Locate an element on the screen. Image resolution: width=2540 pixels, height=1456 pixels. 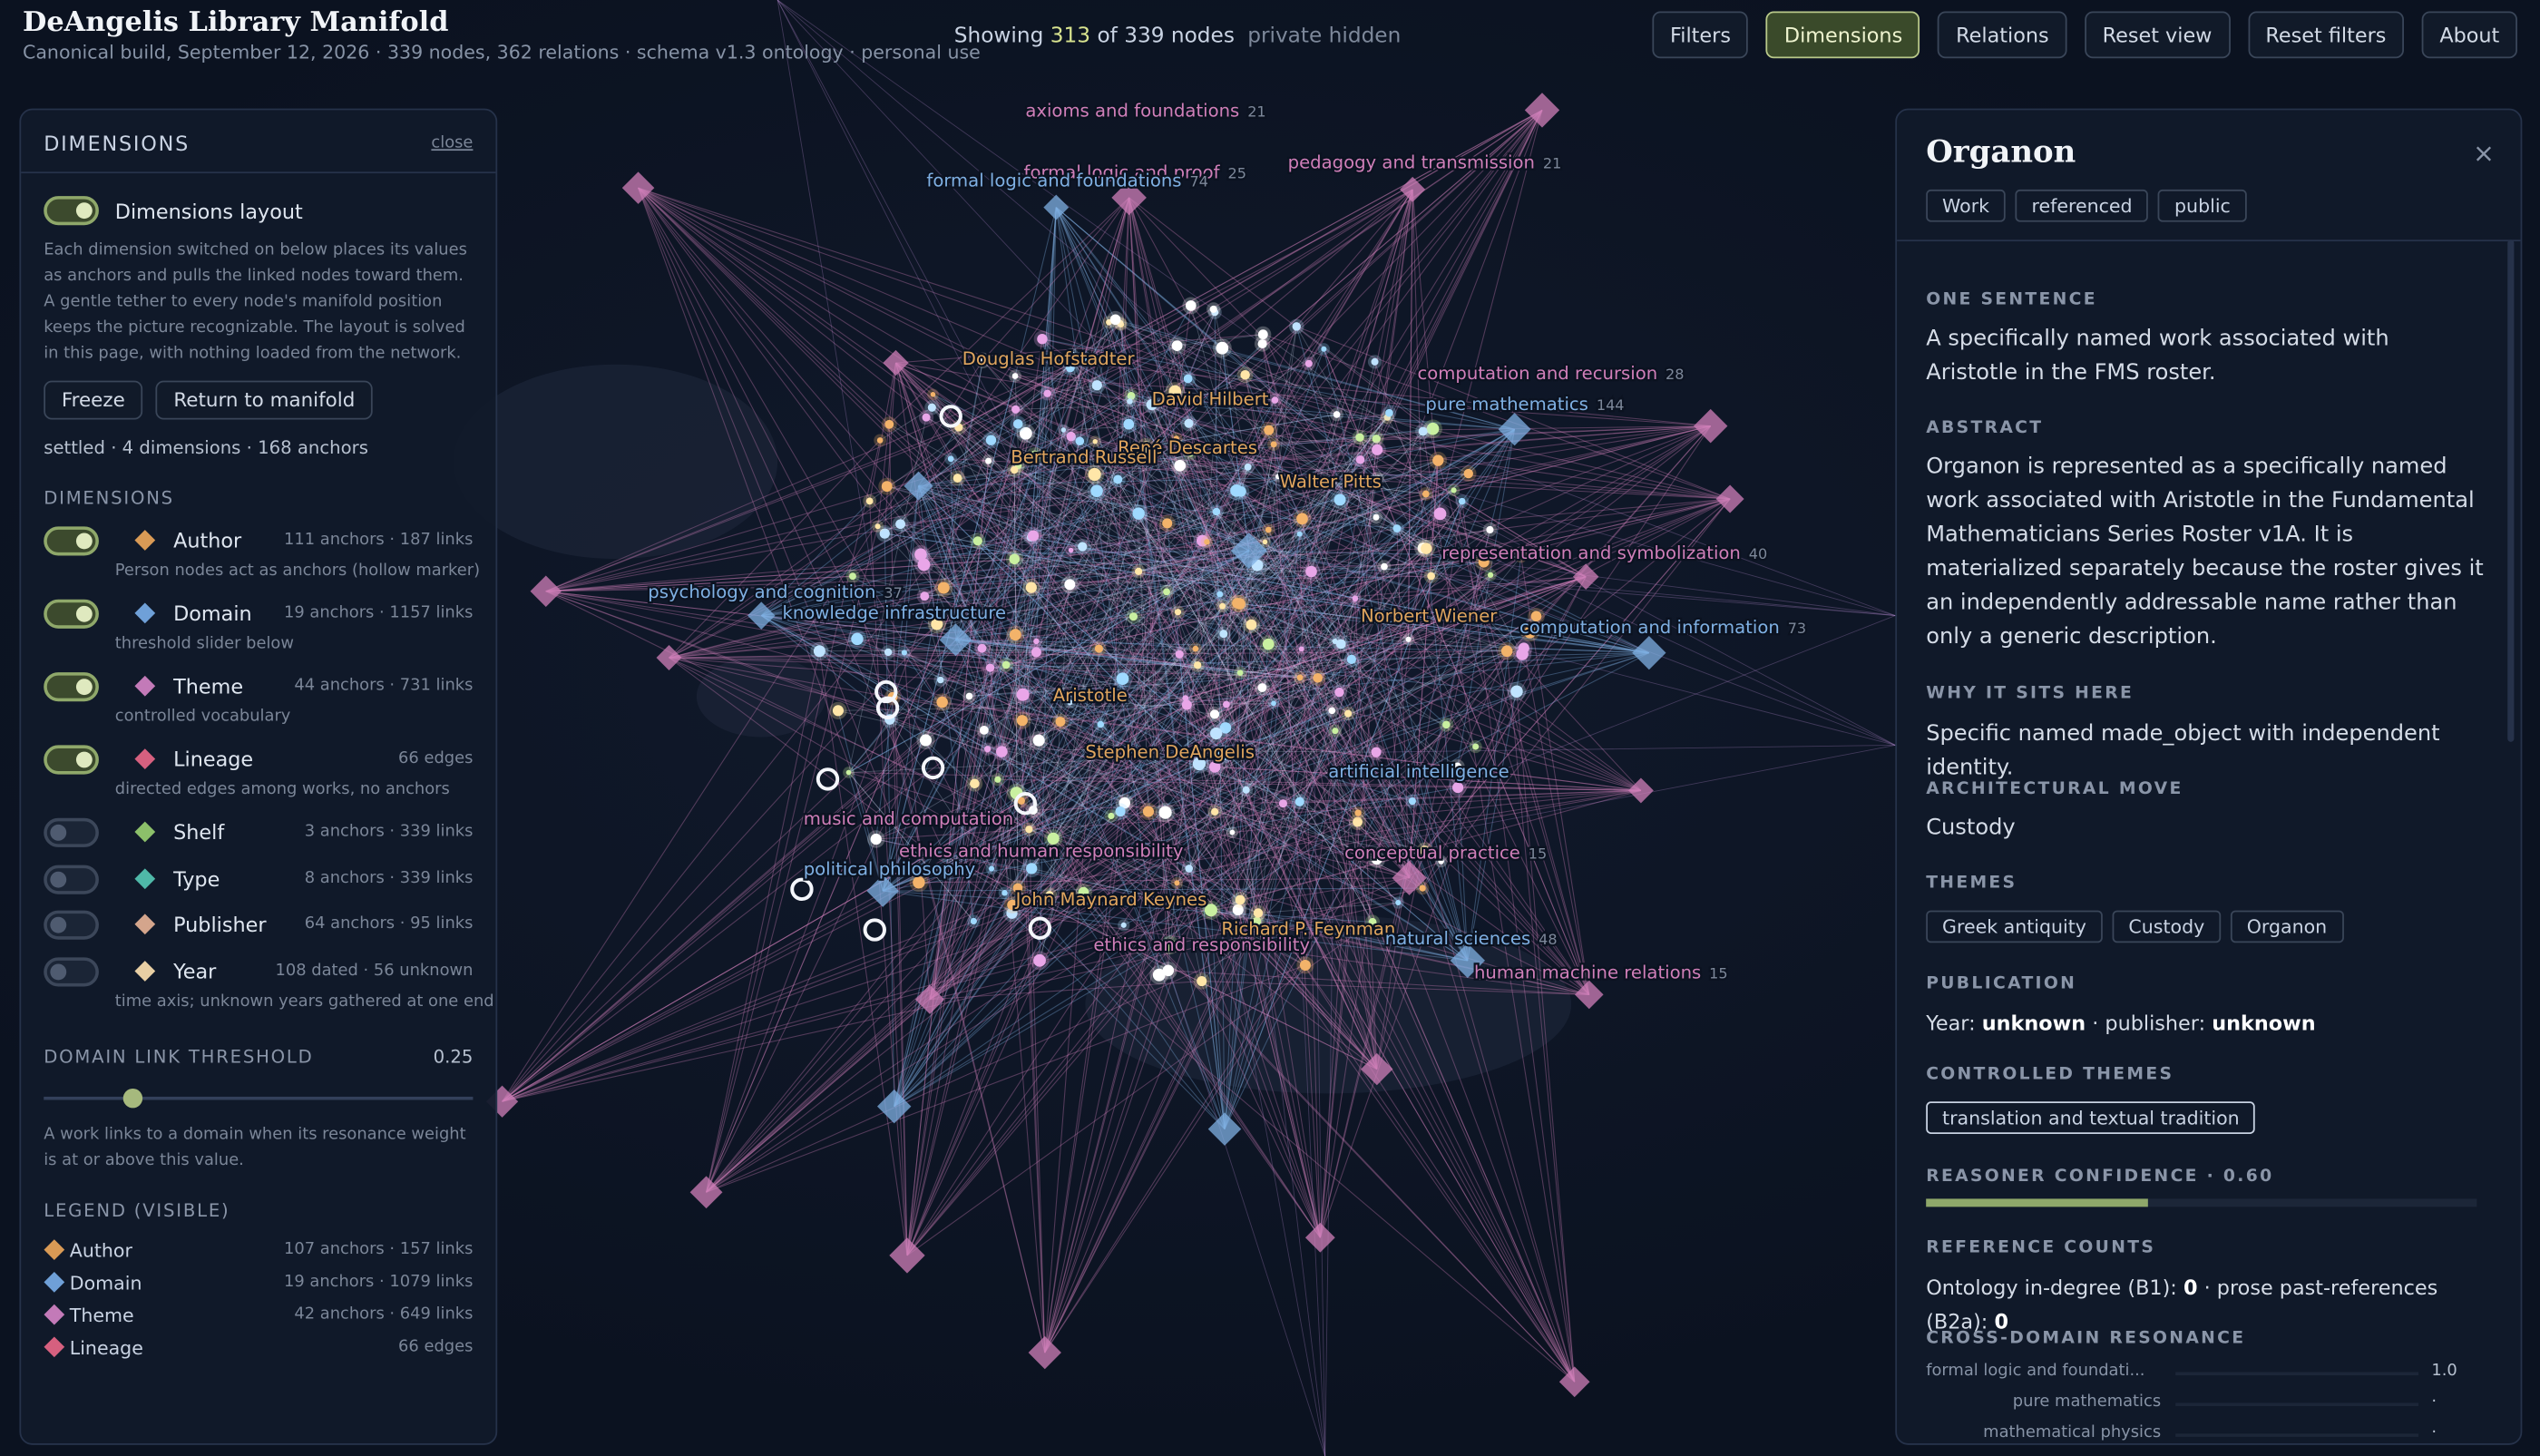
toolbar-button: Relations is located at coordinates (2002, 35).